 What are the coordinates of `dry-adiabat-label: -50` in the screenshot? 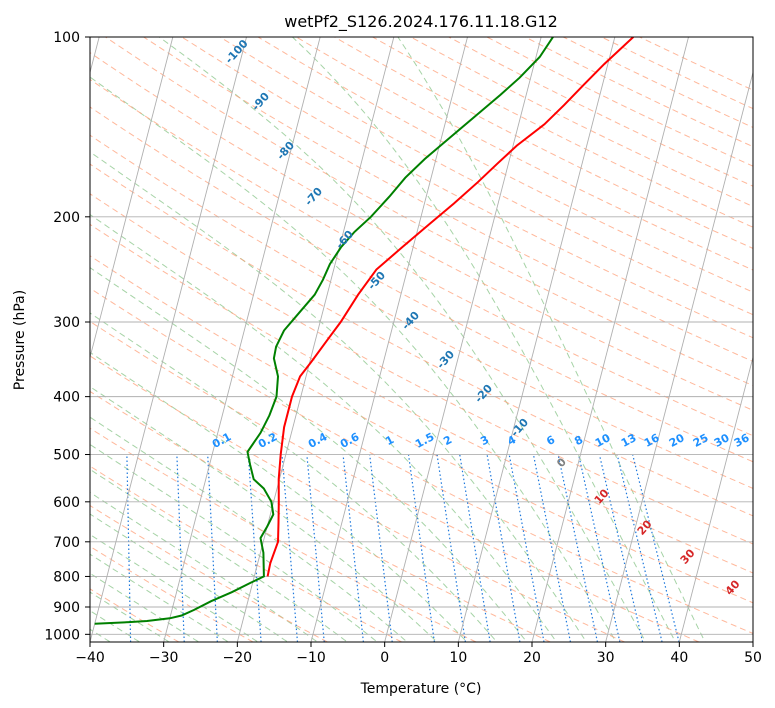 It's located at (376, 281).